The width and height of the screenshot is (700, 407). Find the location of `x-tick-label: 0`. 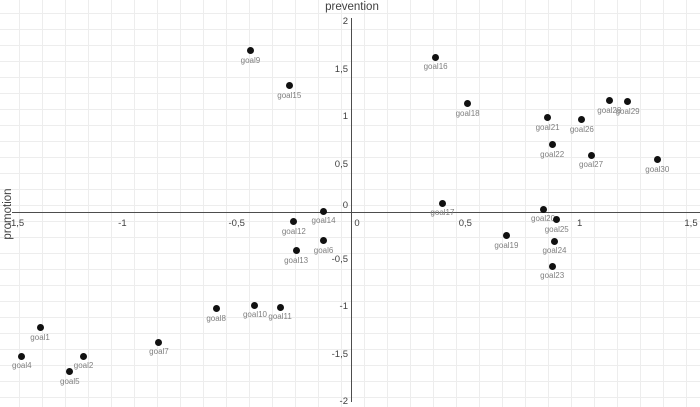

x-tick-label: 0 is located at coordinates (357, 223).